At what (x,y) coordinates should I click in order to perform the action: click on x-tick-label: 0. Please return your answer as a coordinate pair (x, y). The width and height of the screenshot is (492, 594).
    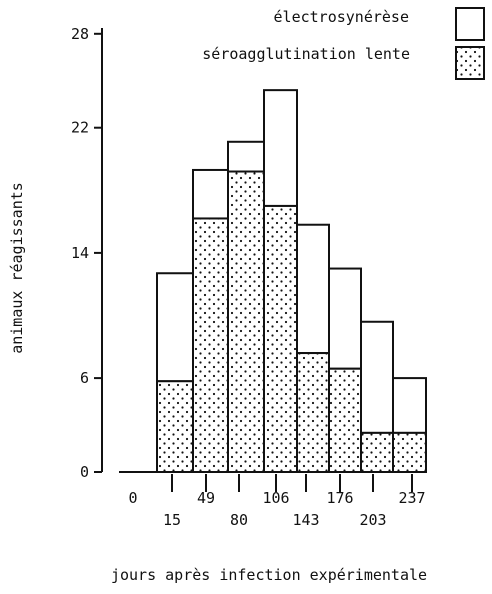
    Looking at the image, I should click on (132, 498).